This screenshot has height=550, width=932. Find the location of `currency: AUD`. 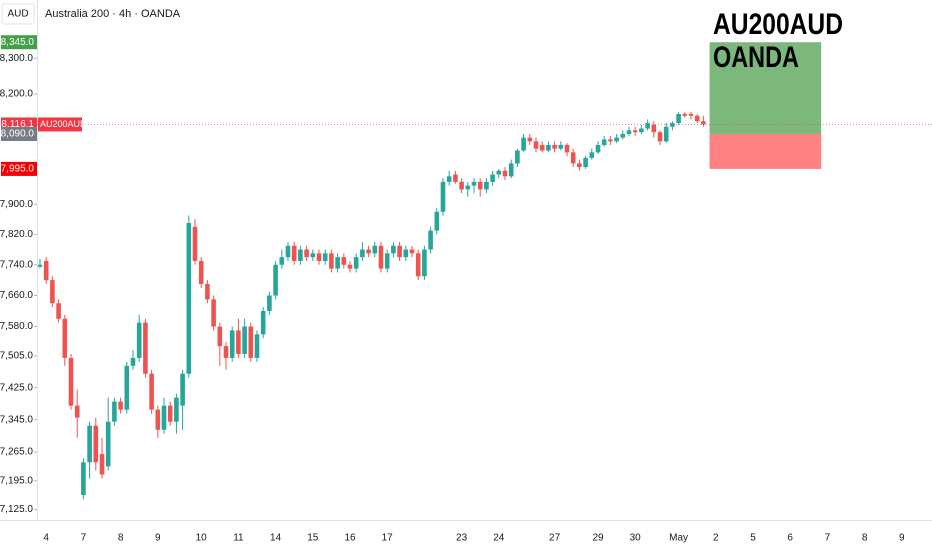

currency: AUD is located at coordinates (17, 14).